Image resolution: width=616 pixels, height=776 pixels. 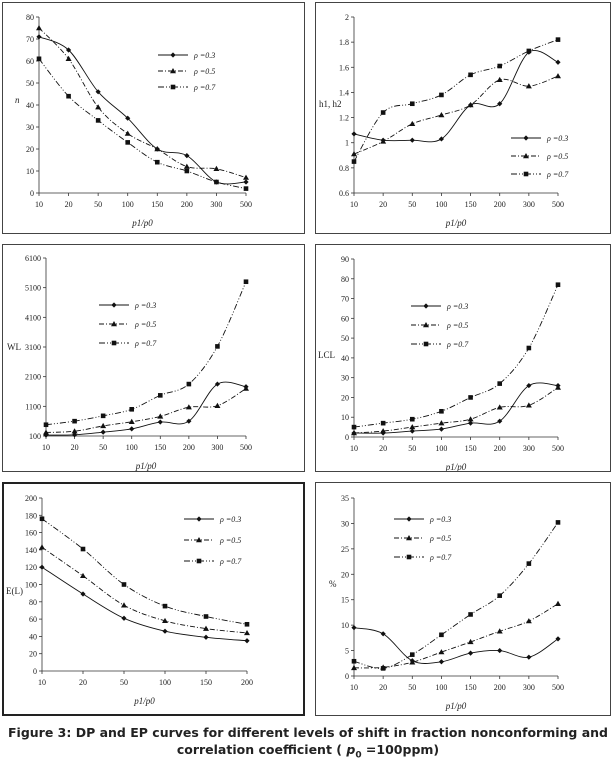 What do you see at coordinates (160, 447) in the screenshot?
I see `x-tick-label: 150` at bounding box center [160, 447].